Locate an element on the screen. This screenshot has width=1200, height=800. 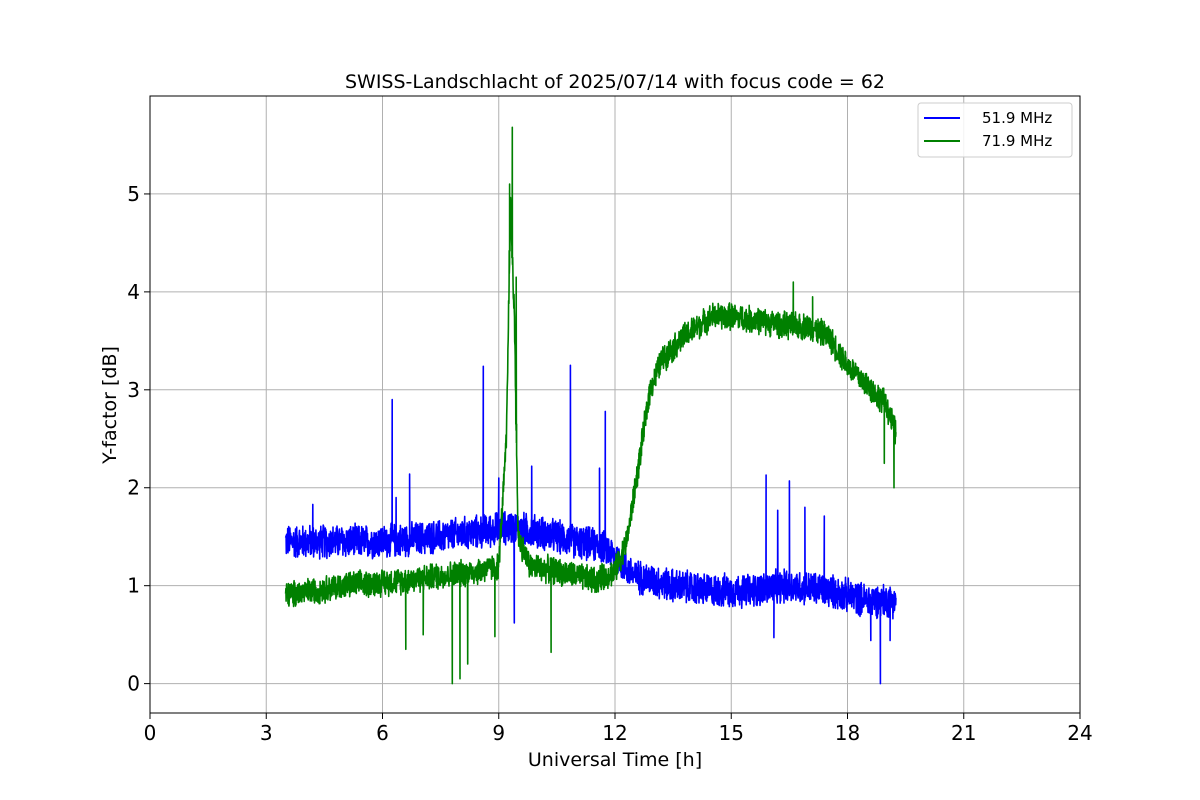
x-tick-label: 0 is located at coordinates (150, 733).